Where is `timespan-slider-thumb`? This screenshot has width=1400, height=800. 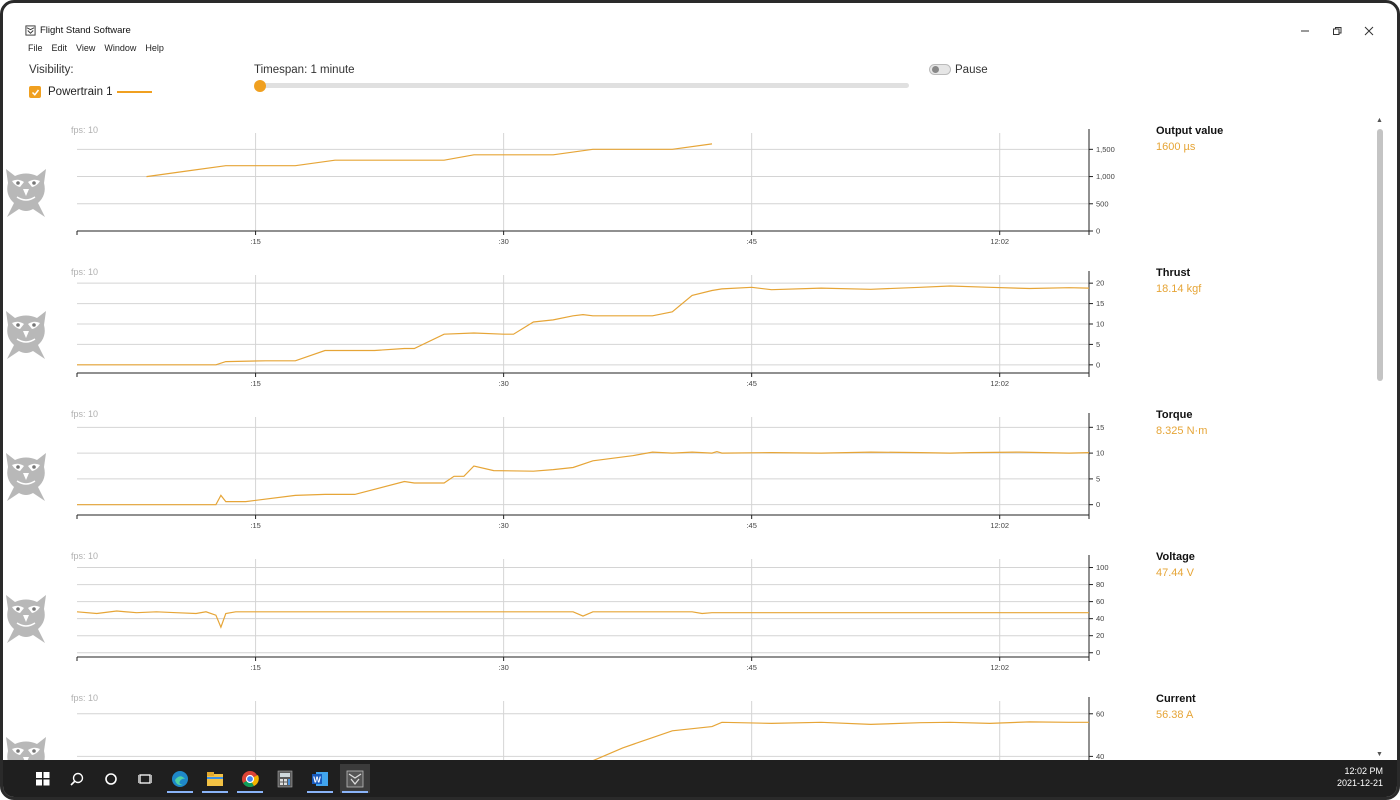 timespan-slider-thumb is located at coordinates (260, 86).